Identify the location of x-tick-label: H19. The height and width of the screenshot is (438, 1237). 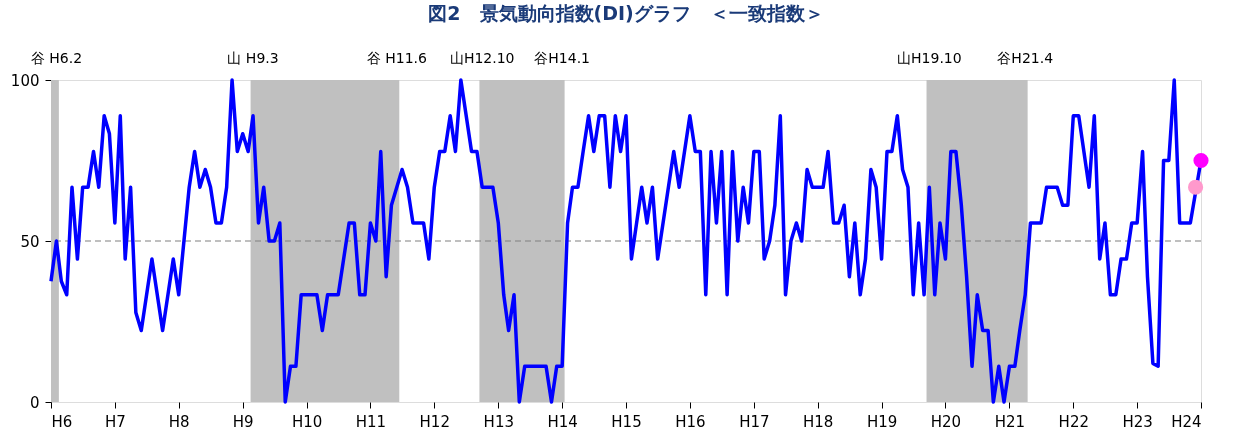
(882, 421).